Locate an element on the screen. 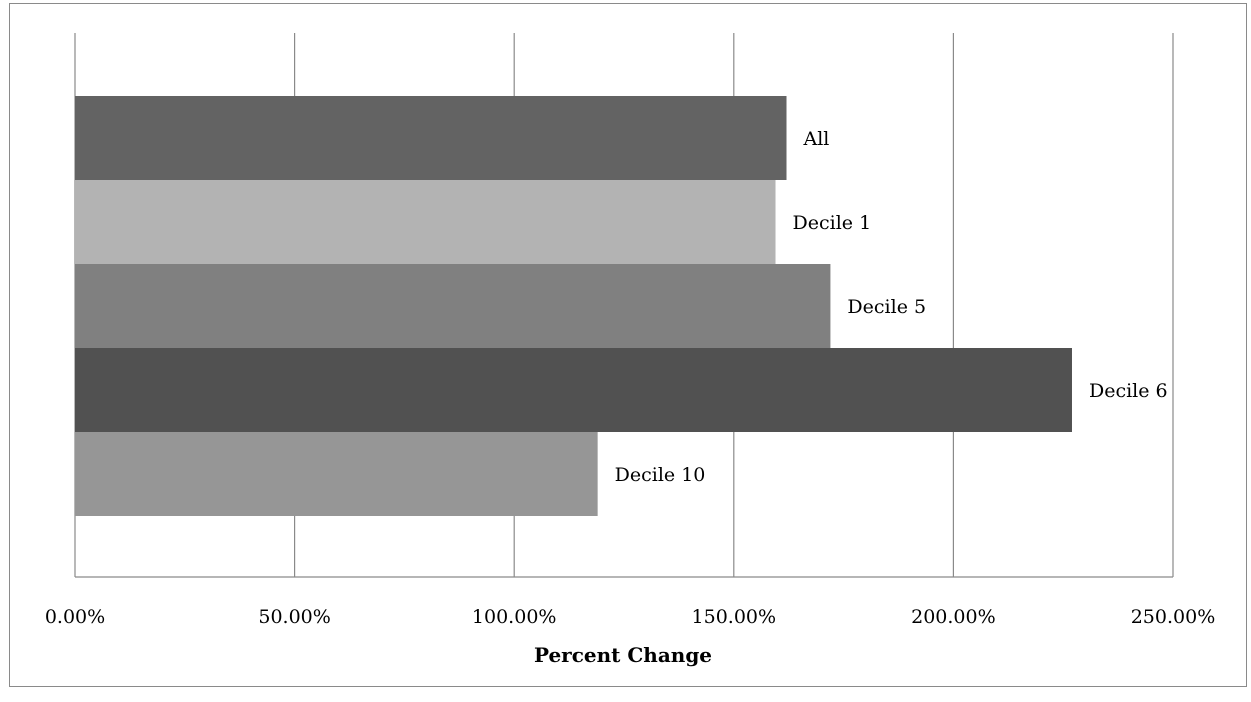 The height and width of the screenshot is (702, 1251). bar-label: Decile 10 is located at coordinates (660, 475).